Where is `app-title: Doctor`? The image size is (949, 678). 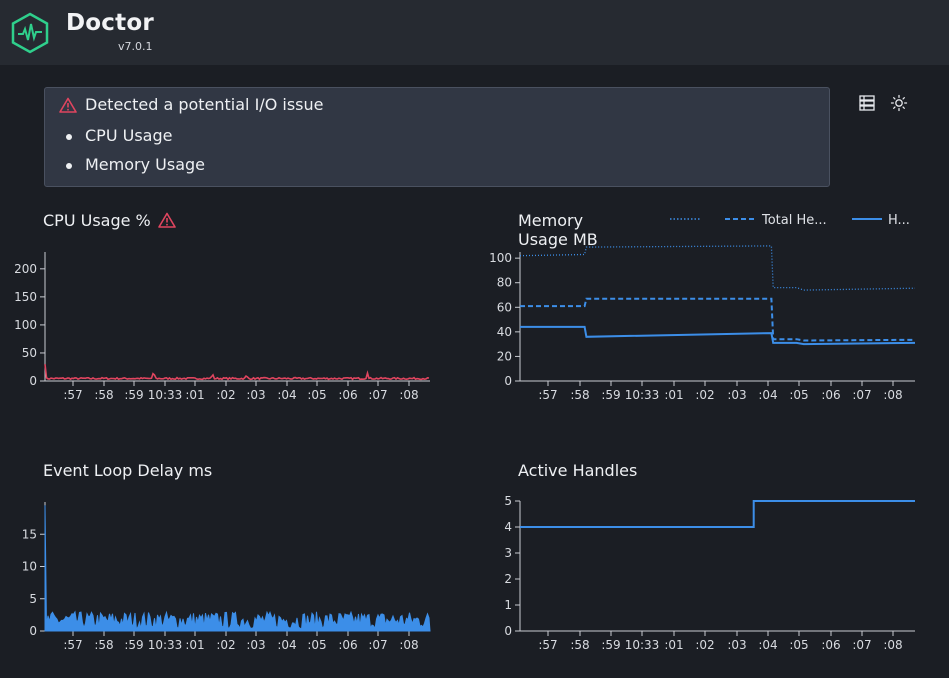 app-title: Doctor is located at coordinates (110, 23).